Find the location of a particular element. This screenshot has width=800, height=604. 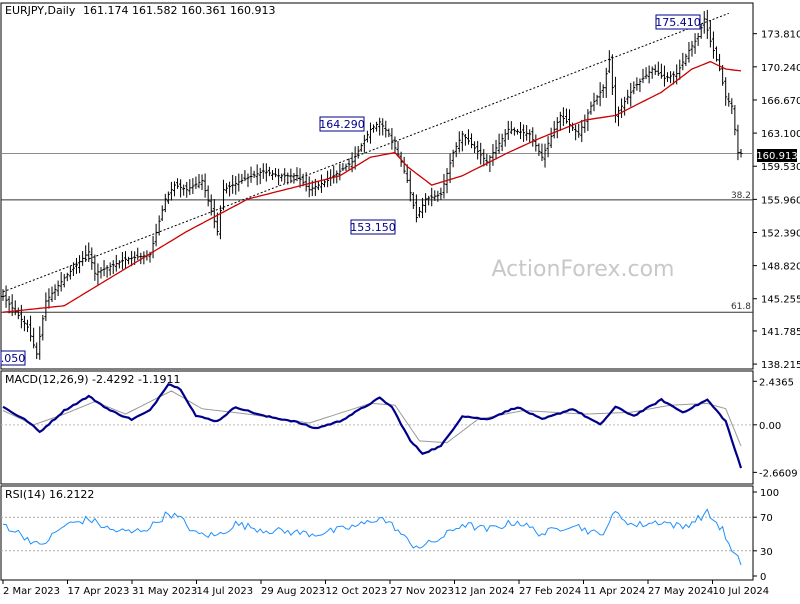

rsi-tick-label: 30 is located at coordinates (766, 552).